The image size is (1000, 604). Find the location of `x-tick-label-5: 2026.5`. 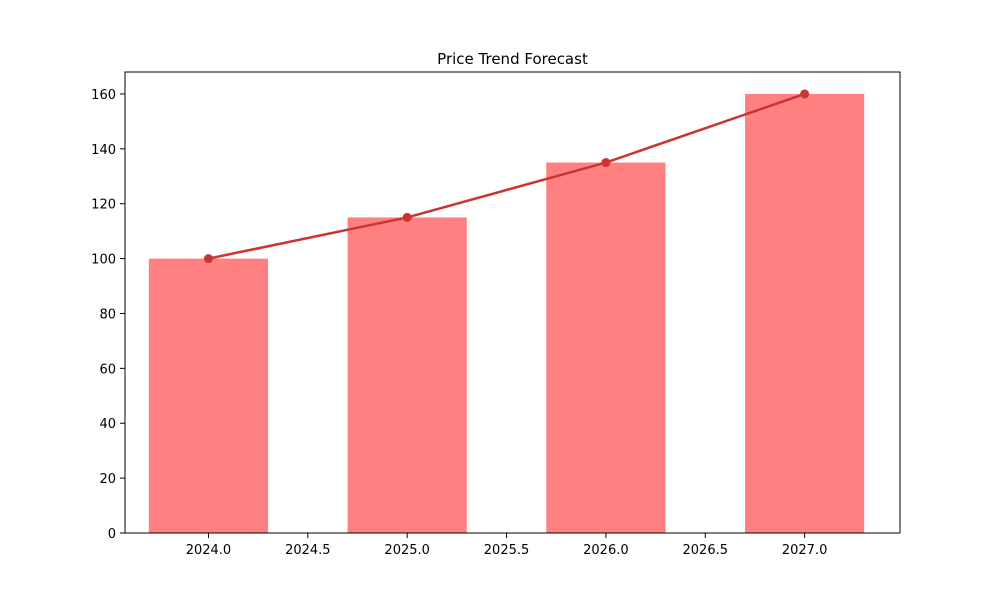

x-tick-label-5: 2026.5 is located at coordinates (706, 550).